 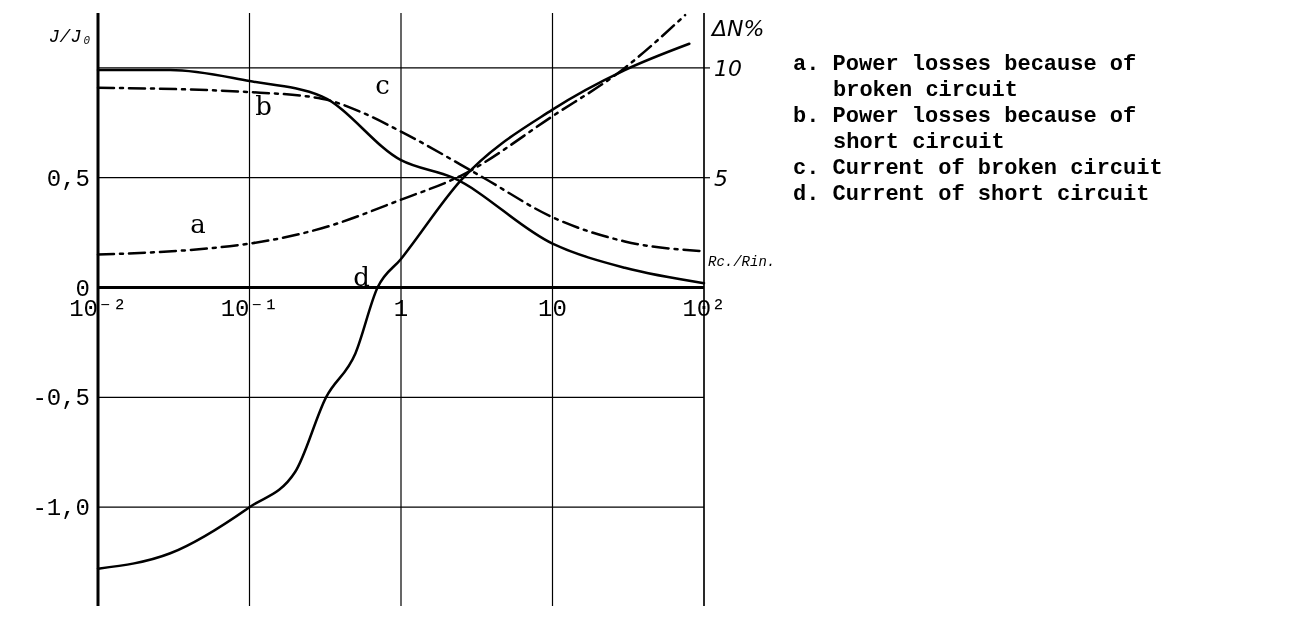 I want to click on text: d. Current of short circuit, so click(x=971, y=194).